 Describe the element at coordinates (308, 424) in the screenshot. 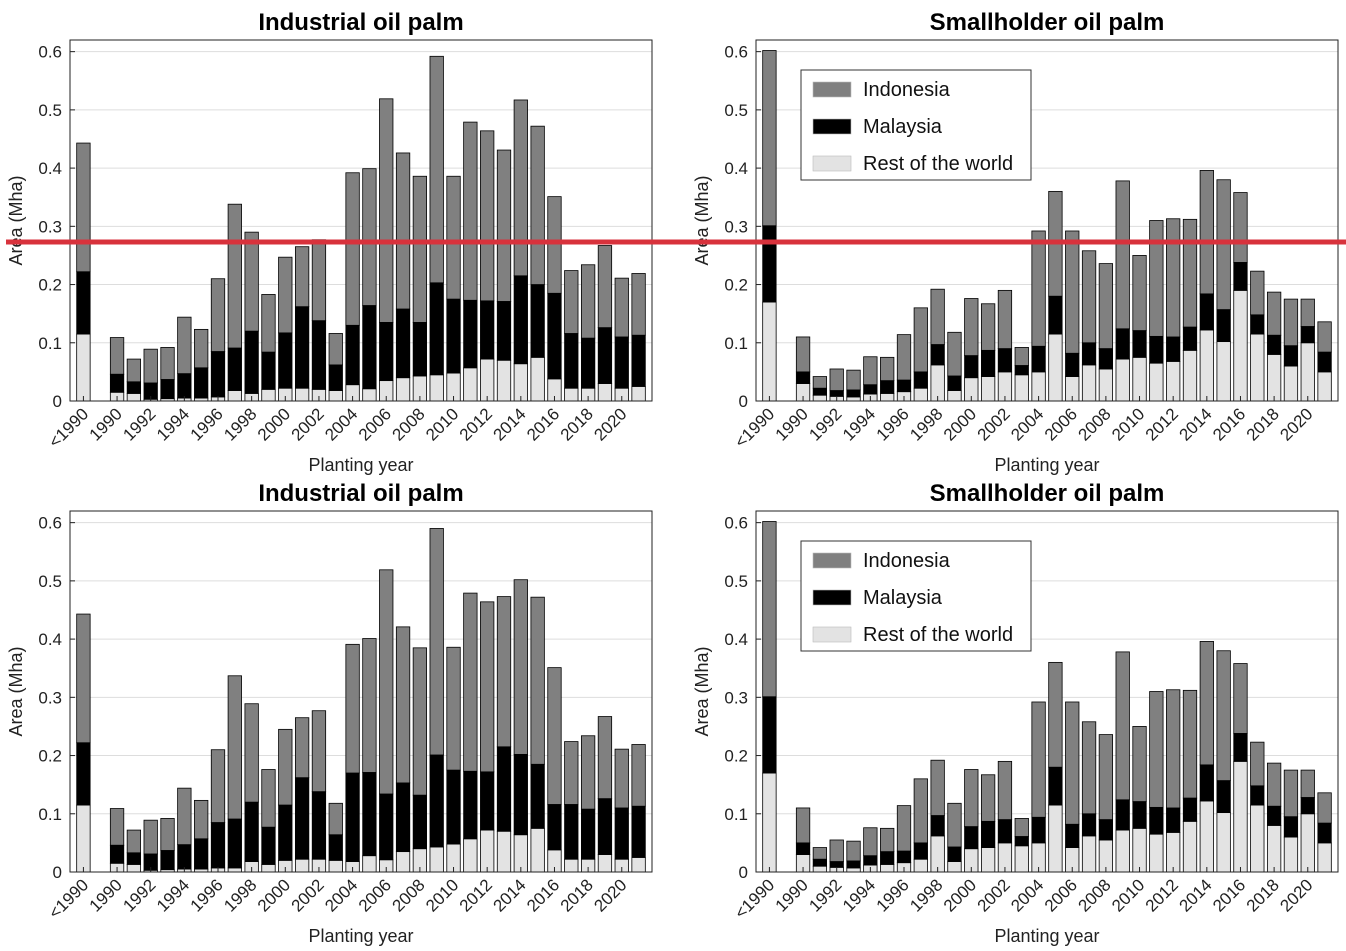

I see `x-tick-label: 2002` at that location.